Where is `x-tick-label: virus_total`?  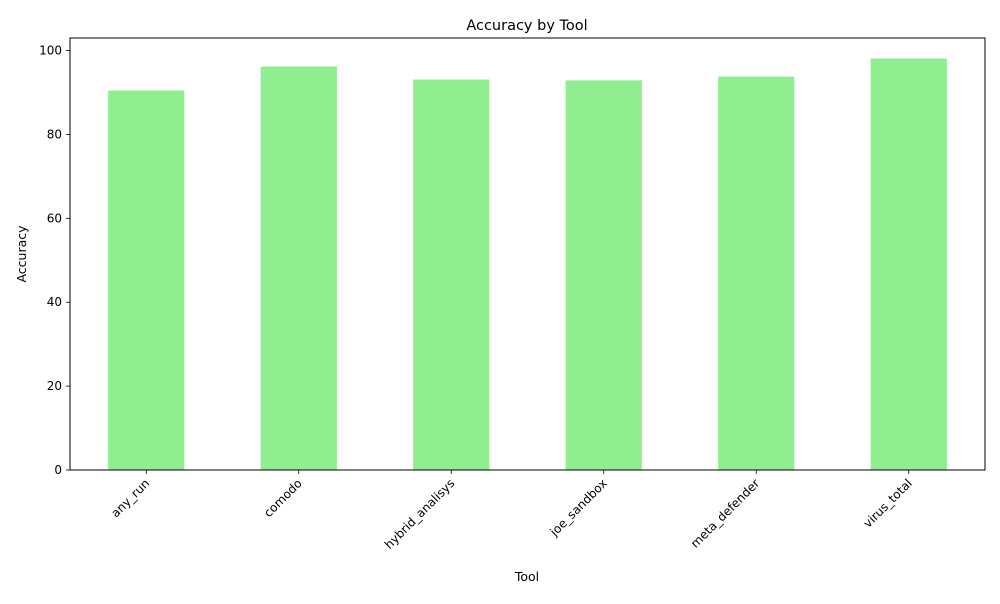 x-tick-label: virus_total is located at coordinates (888, 503).